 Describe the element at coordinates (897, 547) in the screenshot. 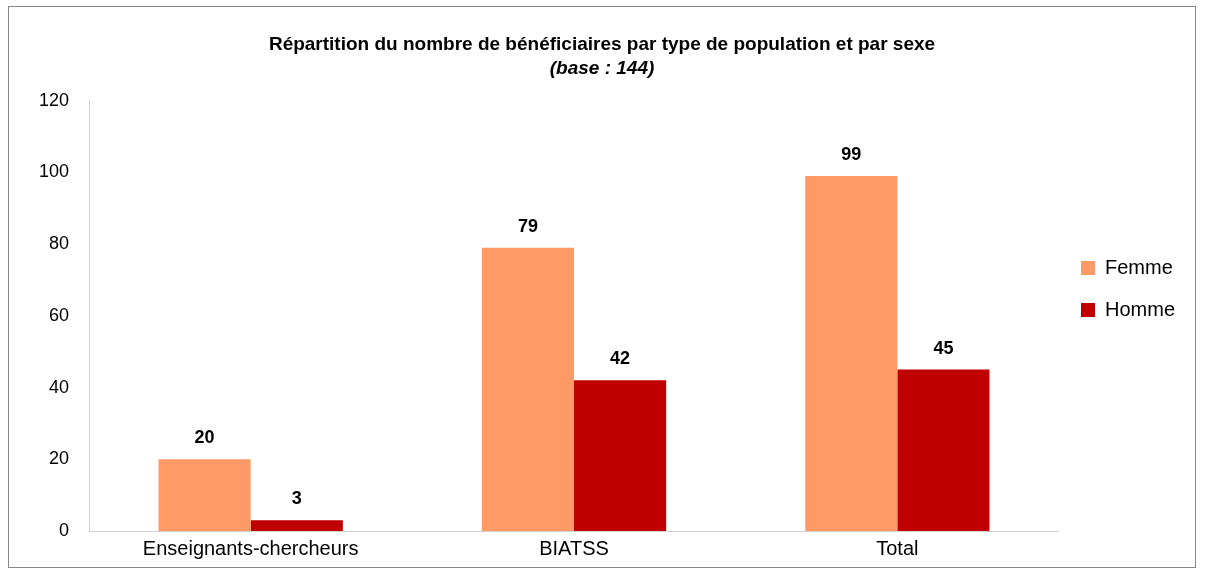

I see `x-tick-label: Total` at that location.